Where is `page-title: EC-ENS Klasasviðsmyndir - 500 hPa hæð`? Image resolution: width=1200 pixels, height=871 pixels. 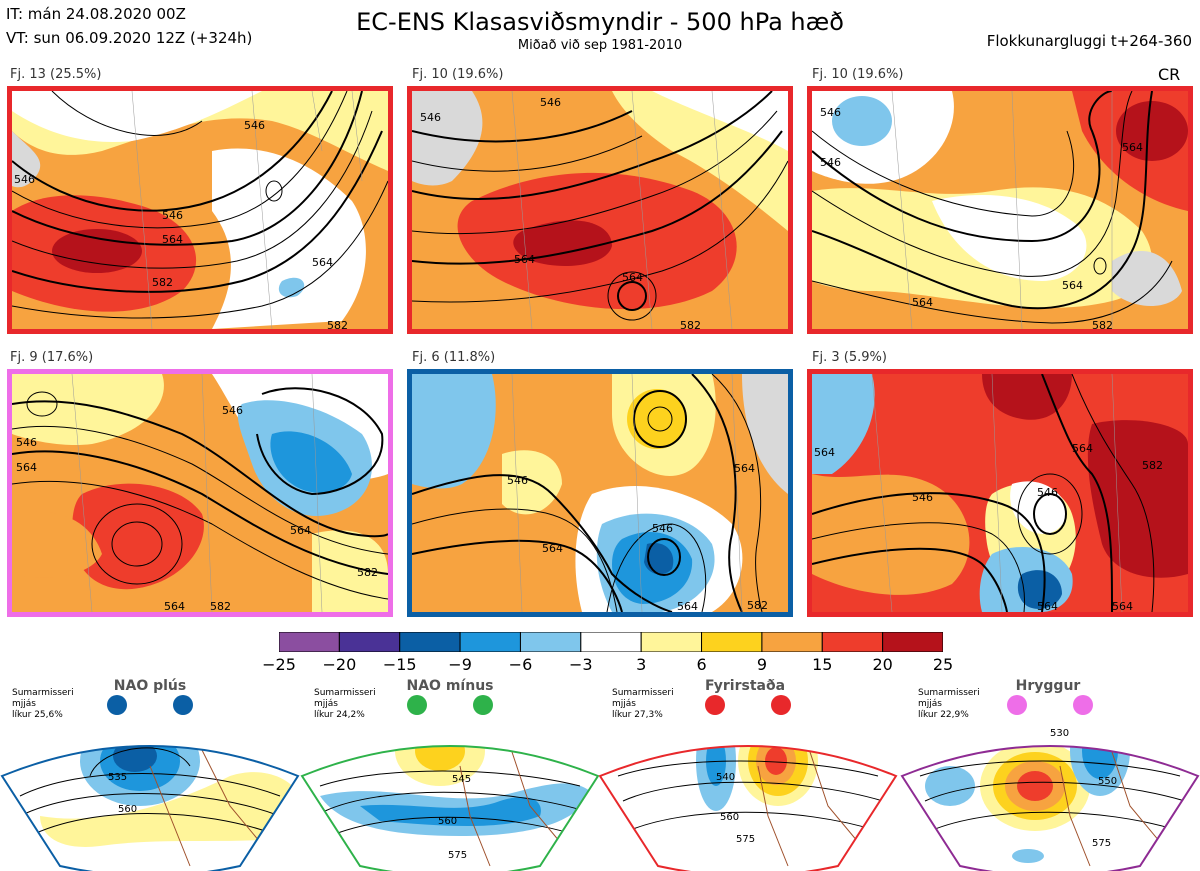 page-title: EC-ENS Klasasviðsmyndir - 500 hPa hæð is located at coordinates (600, 22).